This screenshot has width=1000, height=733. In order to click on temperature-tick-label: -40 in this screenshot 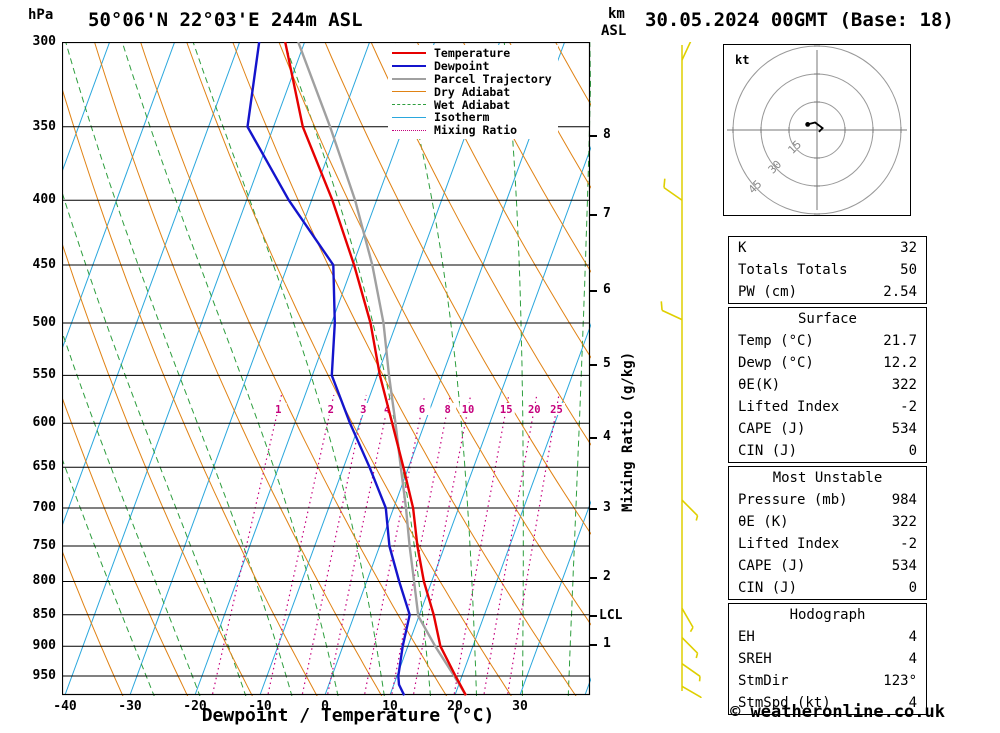, I will do `click(65, 706)`.